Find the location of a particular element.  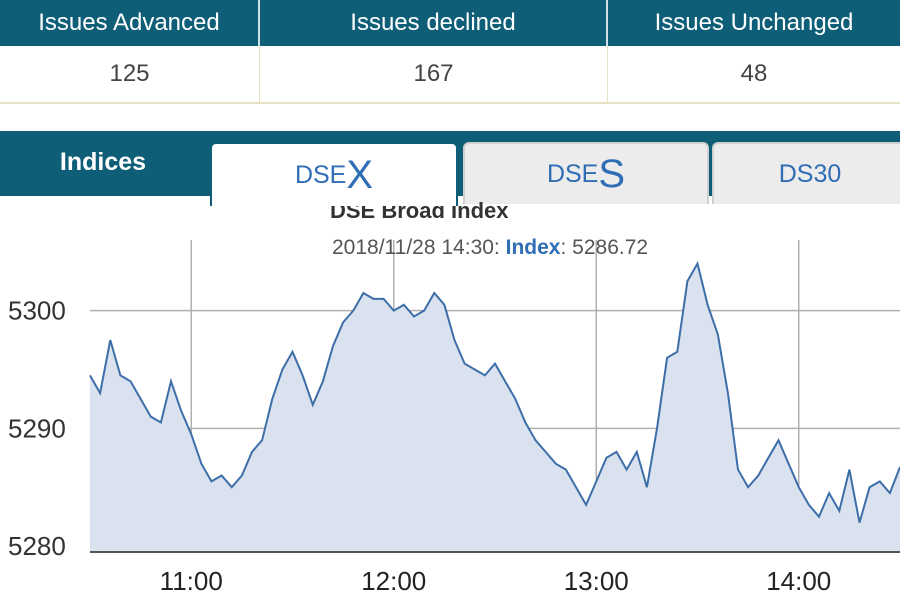

y-tick-label: 5280 is located at coordinates (37, 546).